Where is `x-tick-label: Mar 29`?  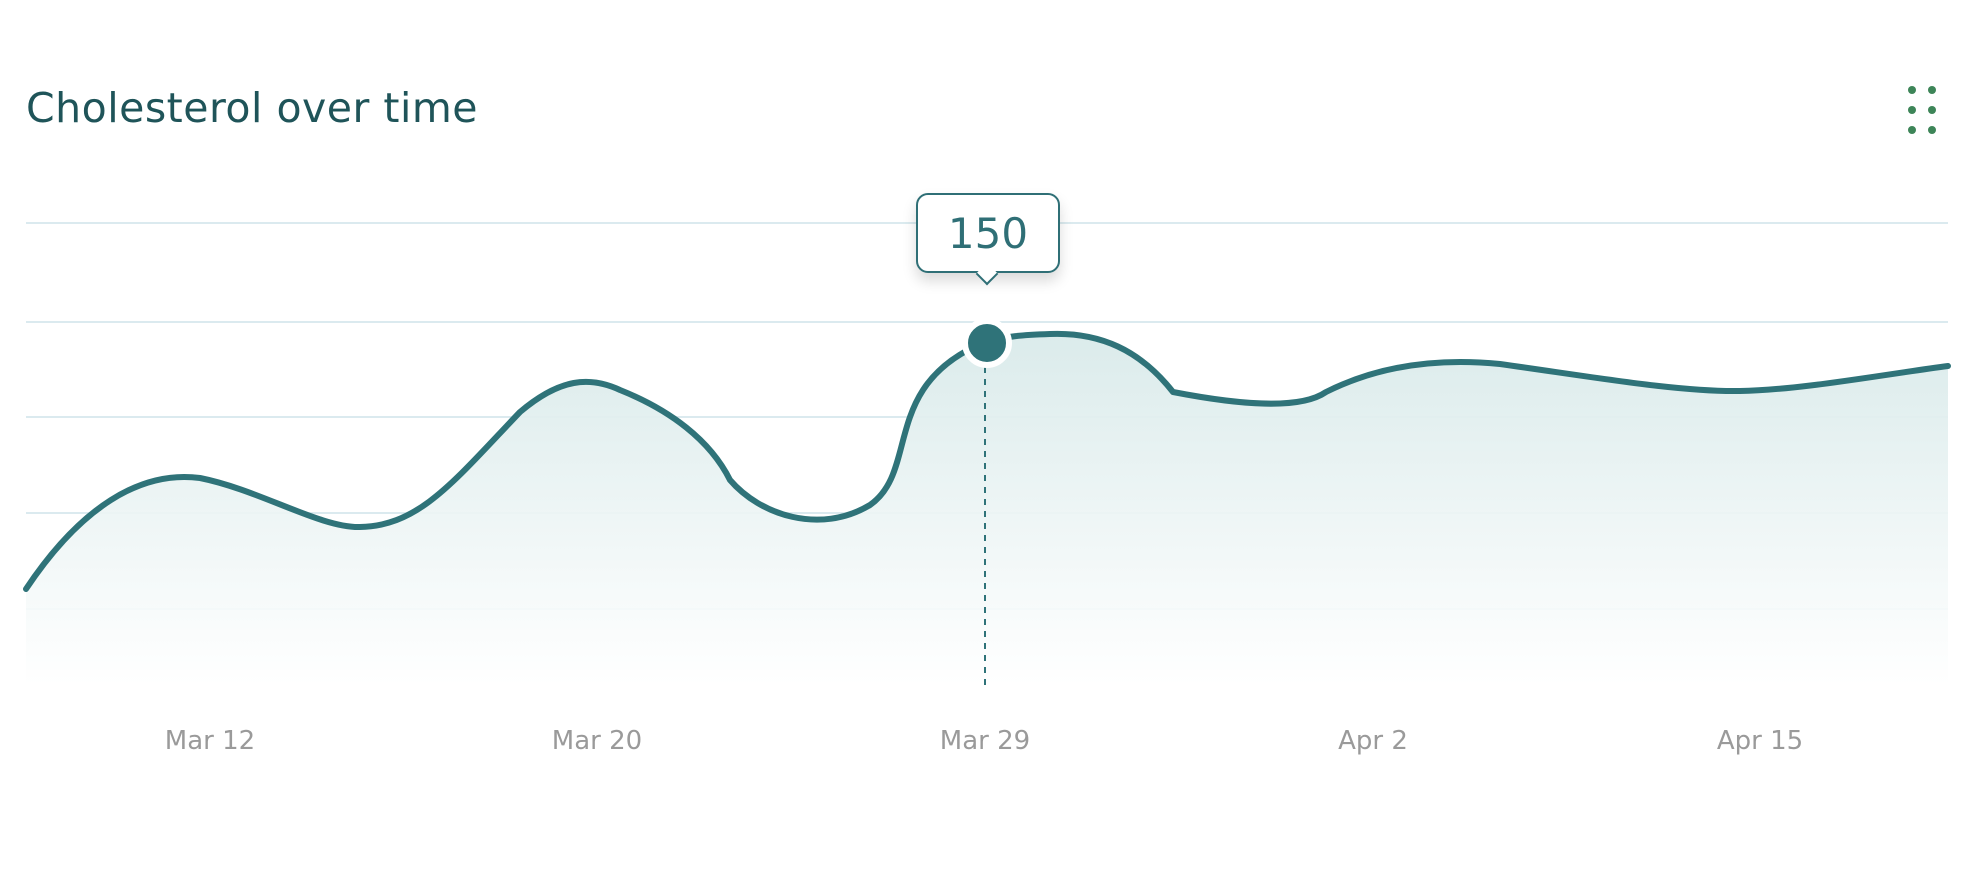 x-tick-label: Mar 29 is located at coordinates (985, 741).